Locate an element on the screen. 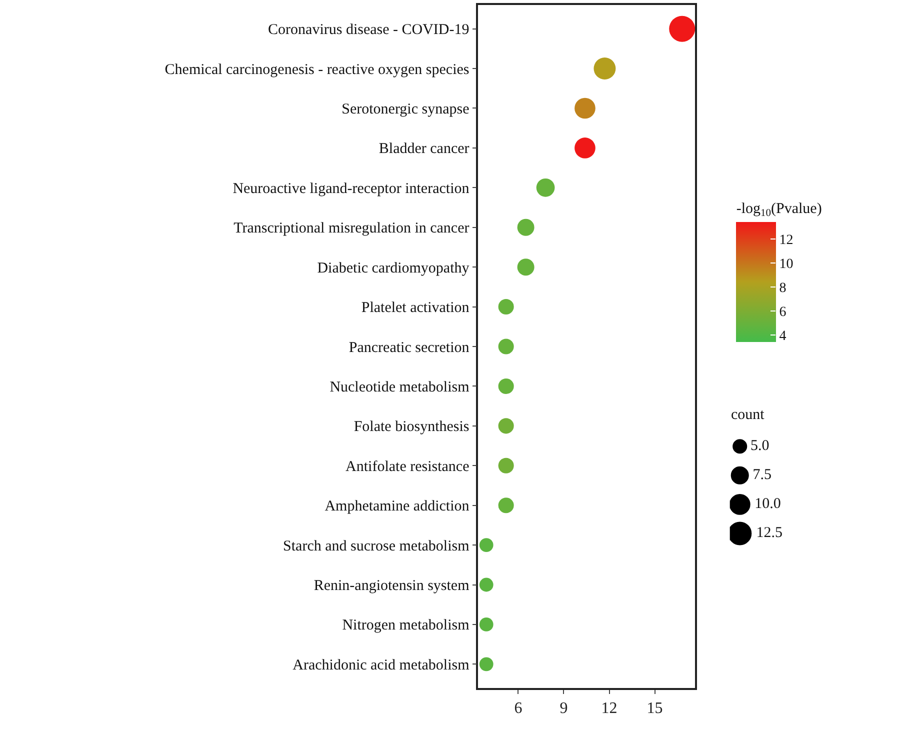 The width and height of the screenshot is (916, 733). color-bar-label: 8 is located at coordinates (782, 288).